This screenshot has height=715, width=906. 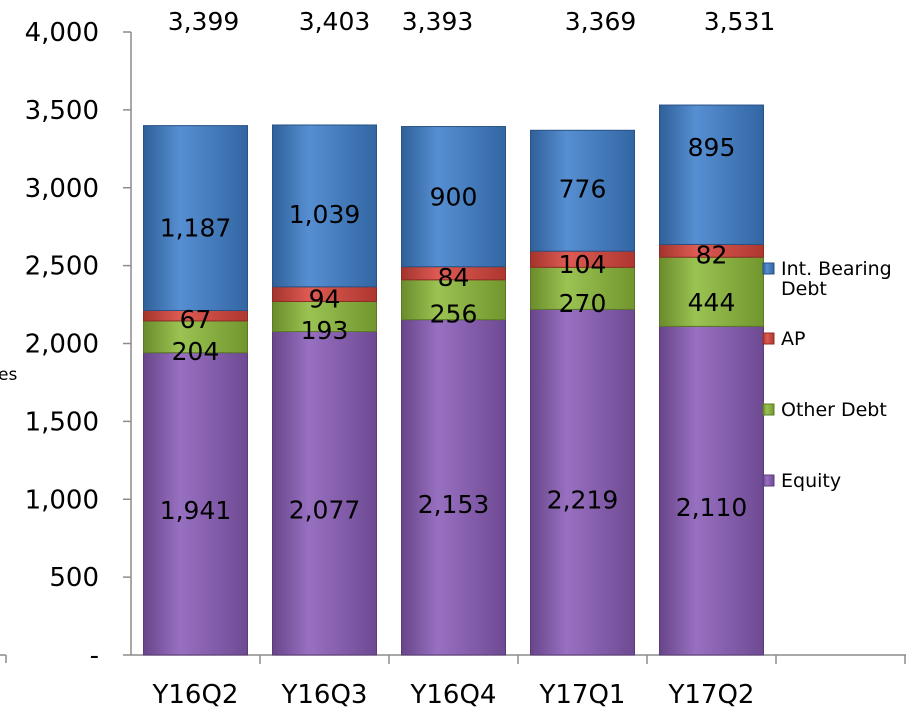 I want to click on legend-label: Other Debt, so click(x=834, y=410).